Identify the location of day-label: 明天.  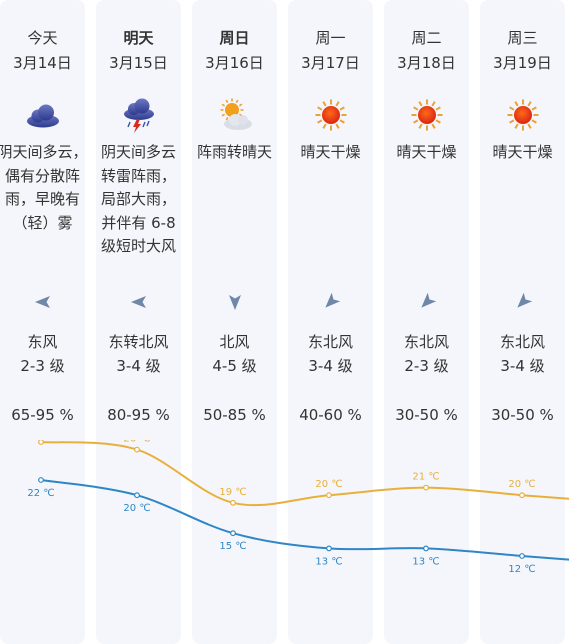
(138, 38).